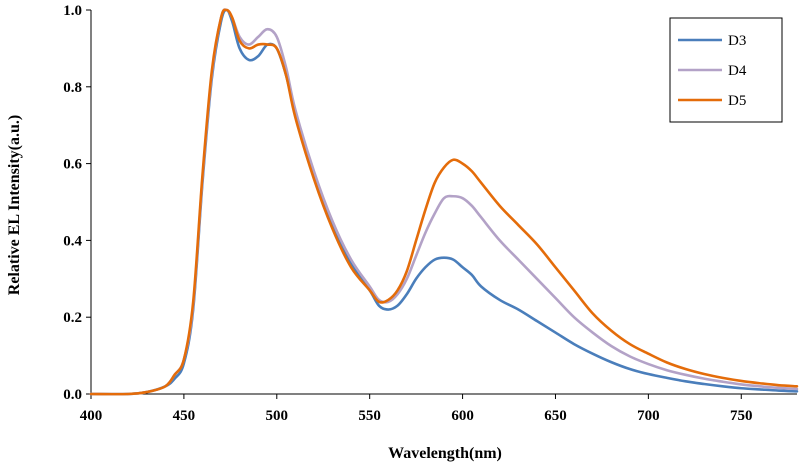  I want to click on y-tick-label: 0.8, so click(72, 88).